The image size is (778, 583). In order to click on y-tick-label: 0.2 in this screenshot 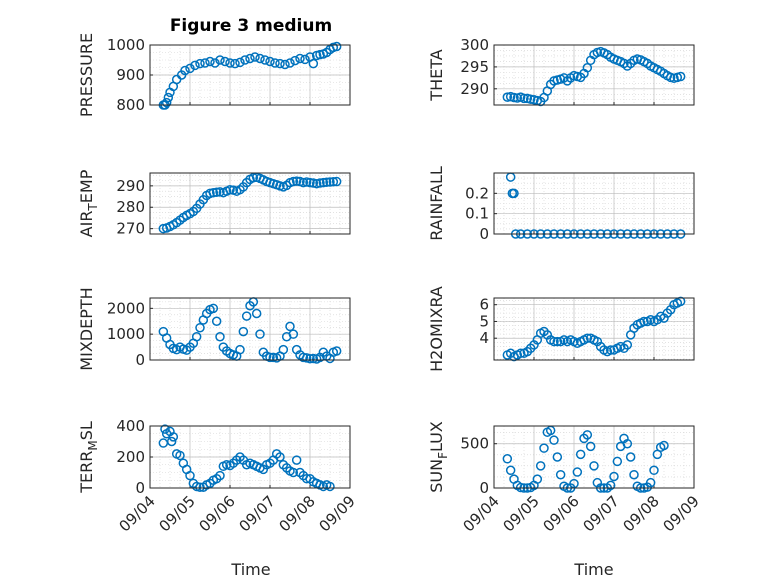, I will do `click(477, 193)`.